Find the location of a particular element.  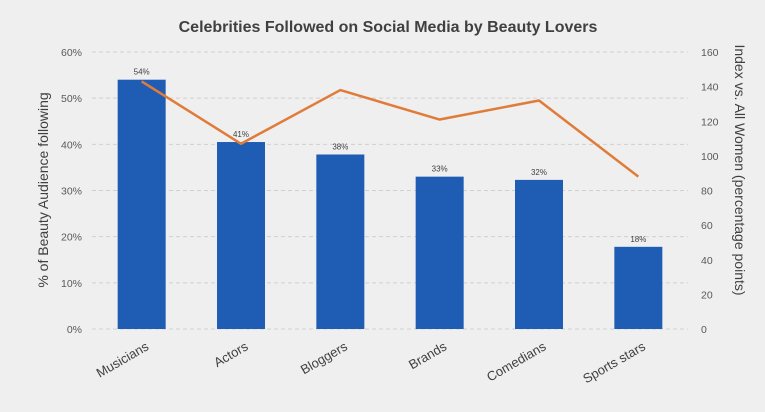

y2-tick-label: 100 is located at coordinates (710, 157).